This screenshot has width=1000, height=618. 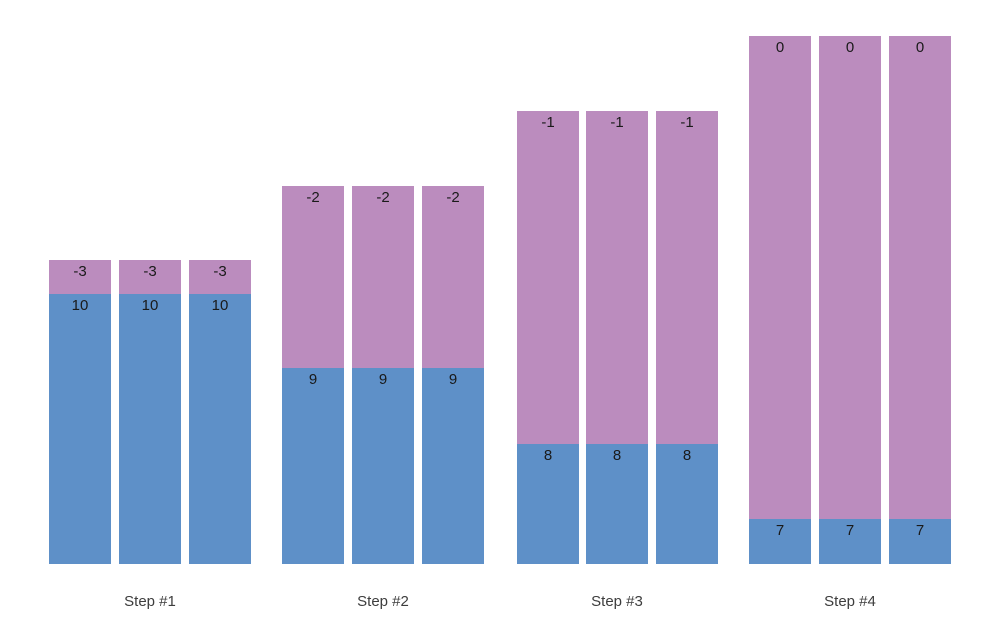 What do you see at coordinates (150, 601) in the screenshot?
I see `category-label: Step #1` at bounding box center [150, 601].